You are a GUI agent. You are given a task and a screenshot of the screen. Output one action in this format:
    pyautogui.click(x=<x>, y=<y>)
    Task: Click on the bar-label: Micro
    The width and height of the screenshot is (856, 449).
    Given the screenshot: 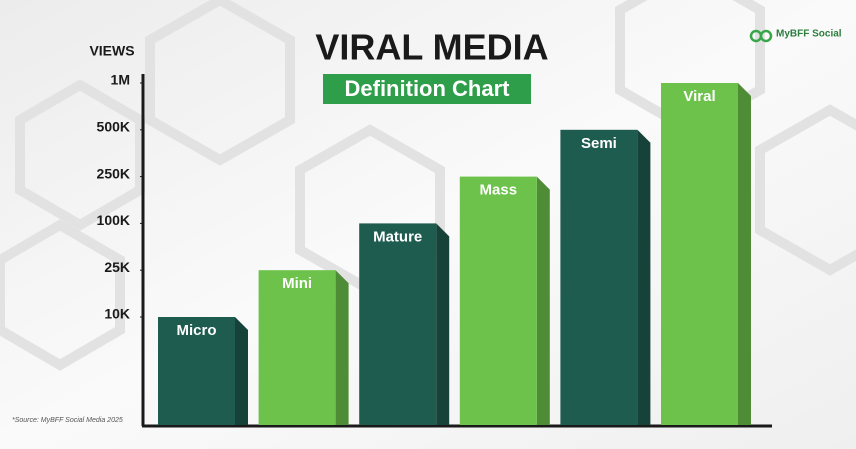 What is the action you would take?
    pyautogui.click(x=196, y=330)
    